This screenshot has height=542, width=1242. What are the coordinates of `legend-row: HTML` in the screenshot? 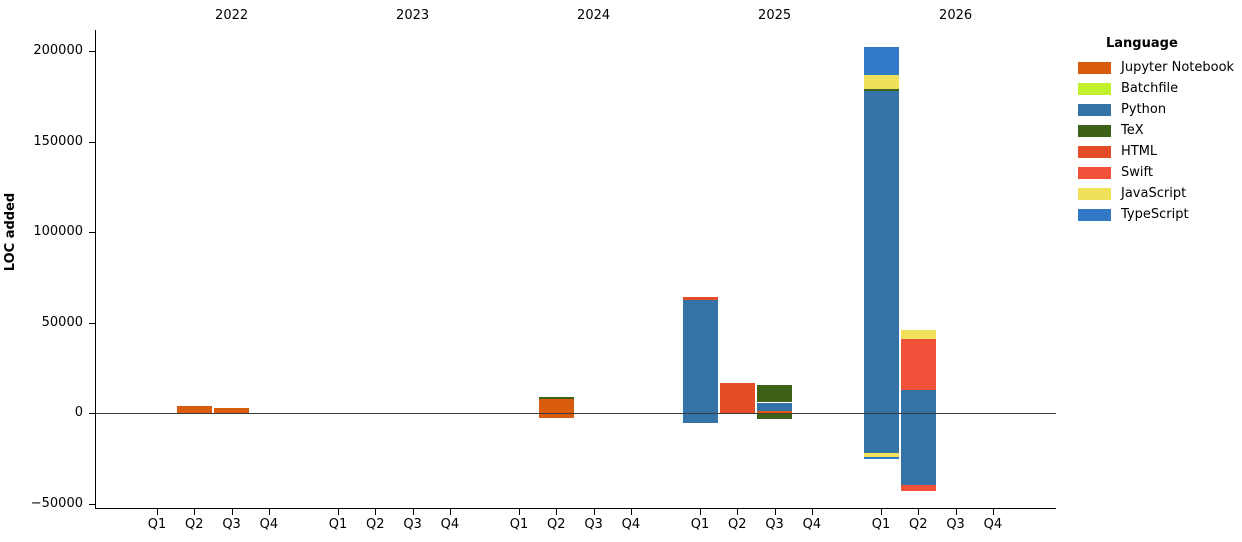 It's located at (1160, 151).